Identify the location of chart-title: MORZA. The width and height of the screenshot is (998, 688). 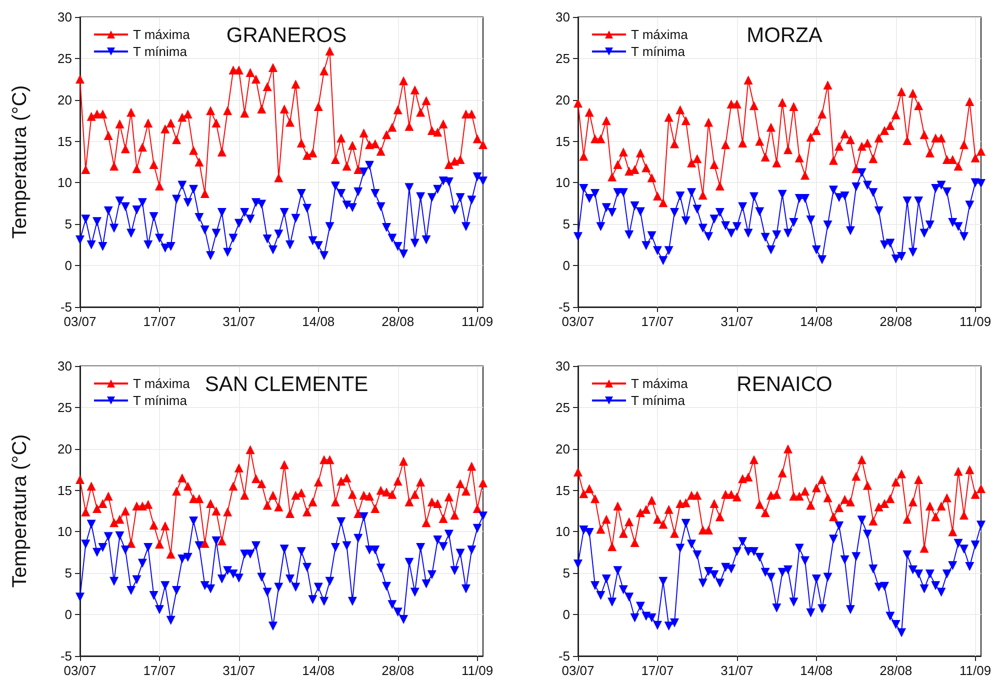
(784, 35).